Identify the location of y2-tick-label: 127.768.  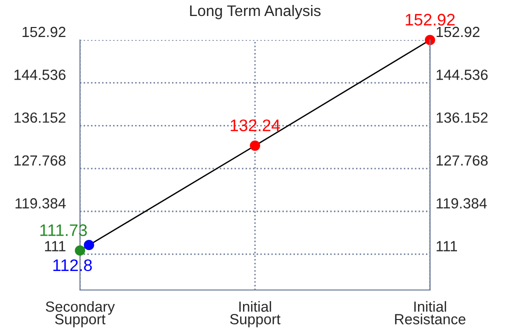
(462, 160).